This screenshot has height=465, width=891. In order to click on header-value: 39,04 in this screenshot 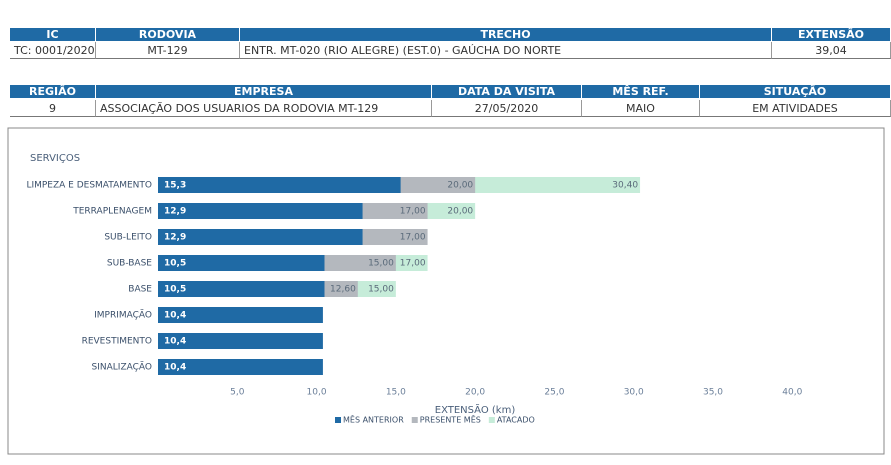, I will do `click(831, 50)`.